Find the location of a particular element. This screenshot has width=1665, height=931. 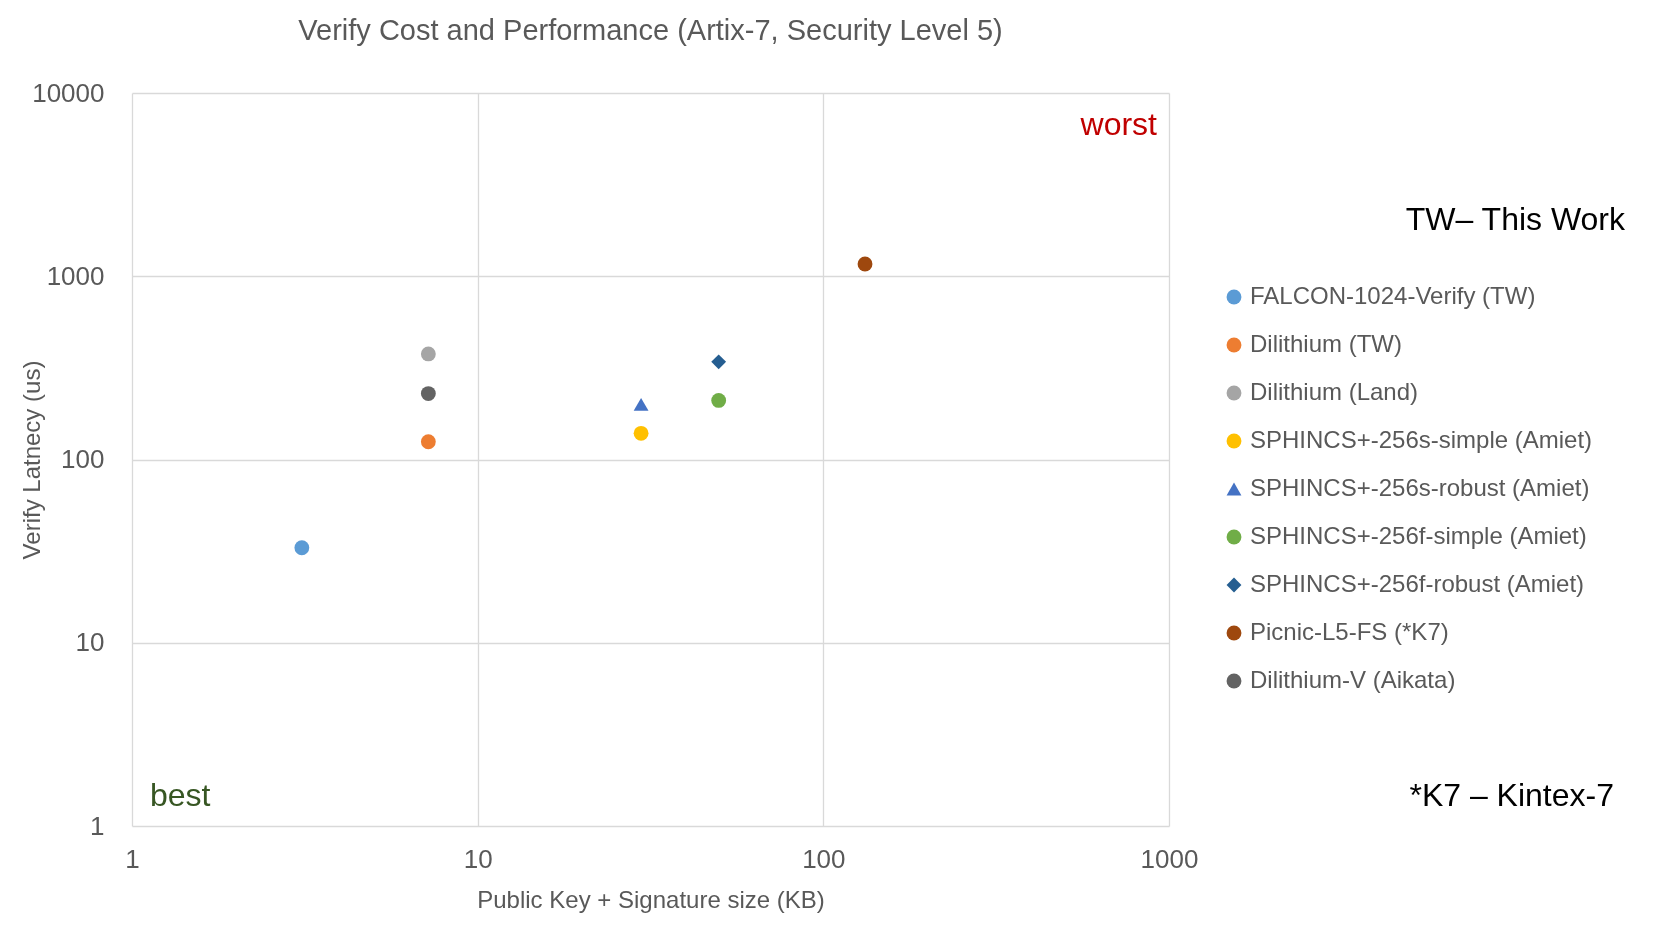

x-tick-label: 10 is located at coordinates (478, 858).